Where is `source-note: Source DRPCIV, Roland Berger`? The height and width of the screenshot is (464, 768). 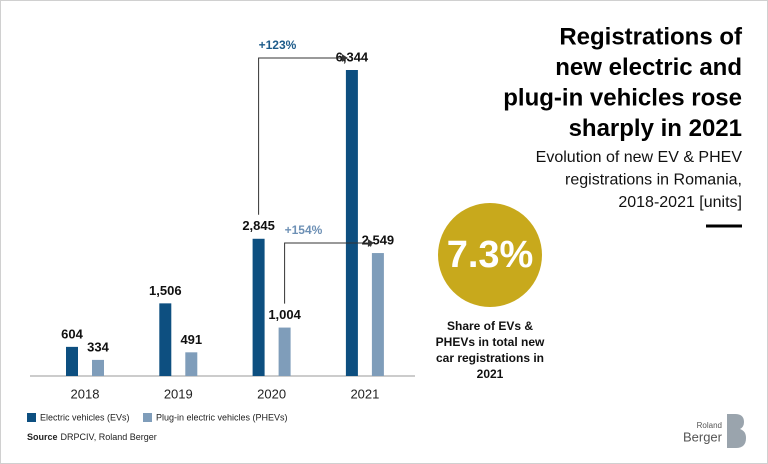 source-note: Source DRPCIV, Roland Berger is located at coordinates (92, 437).